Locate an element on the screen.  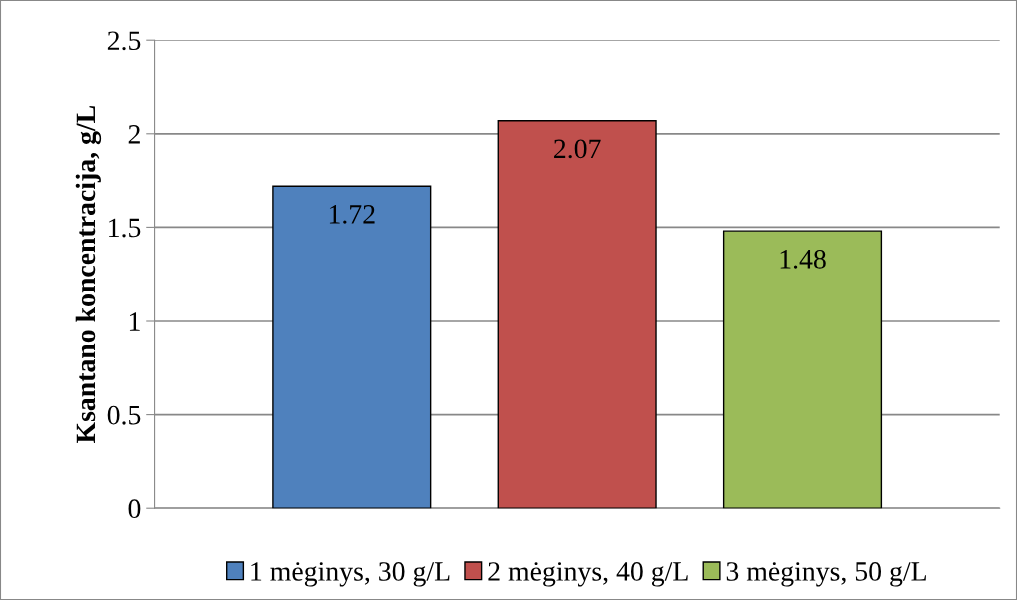
y-tick-label: 1.5 is located at coordinates (125, 228).